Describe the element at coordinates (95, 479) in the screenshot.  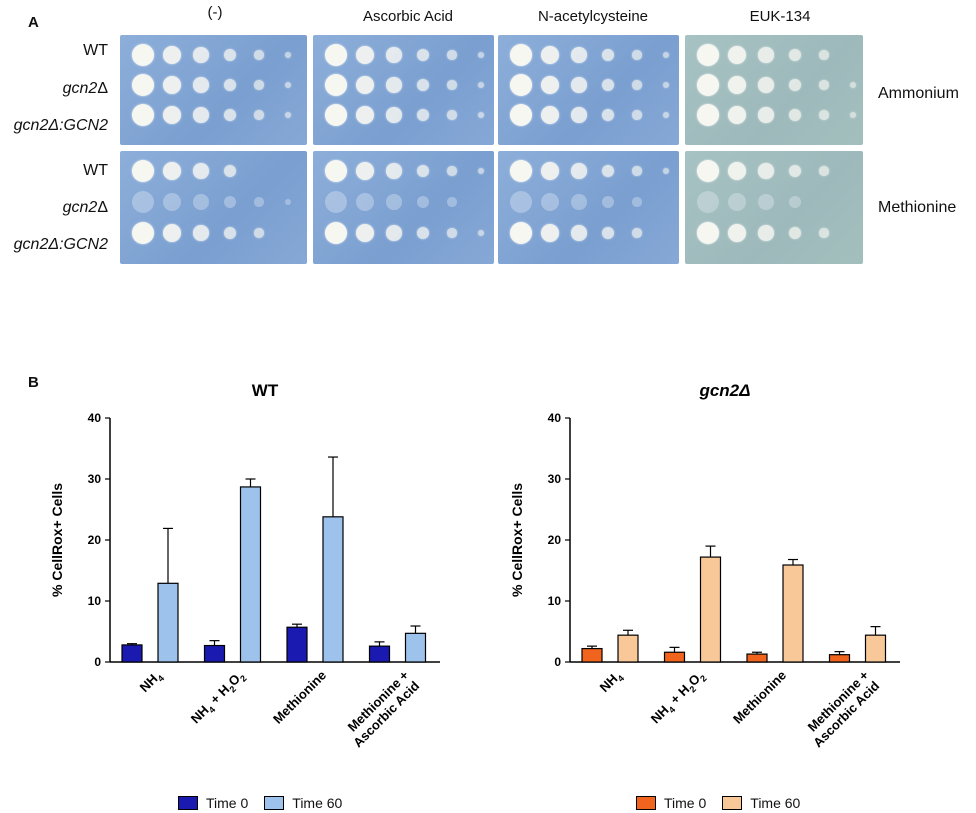
I see `wt-y-tick-label: 30` at that location.